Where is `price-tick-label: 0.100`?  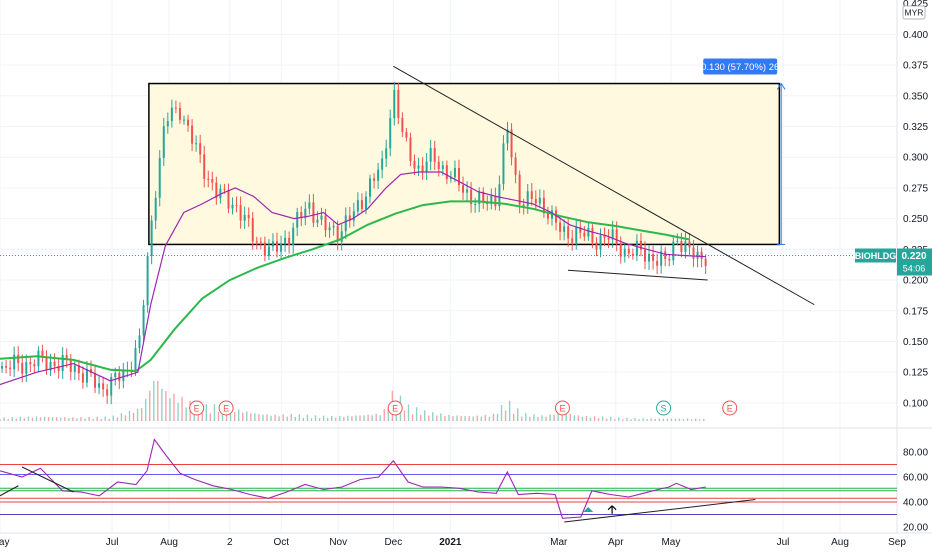
price-tick-label: 0.100 is located at coordinates (915, 403).